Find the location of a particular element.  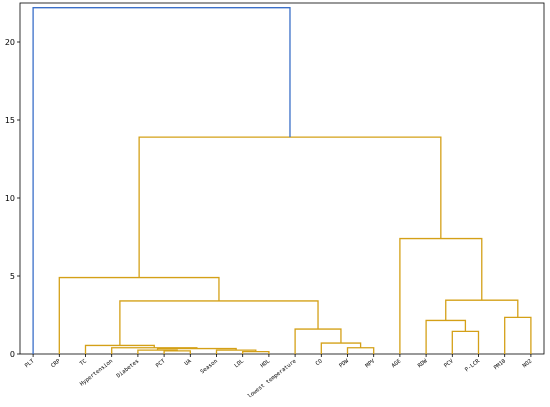

leaf-label-18: PM10 is located at coordinates (500, 364).